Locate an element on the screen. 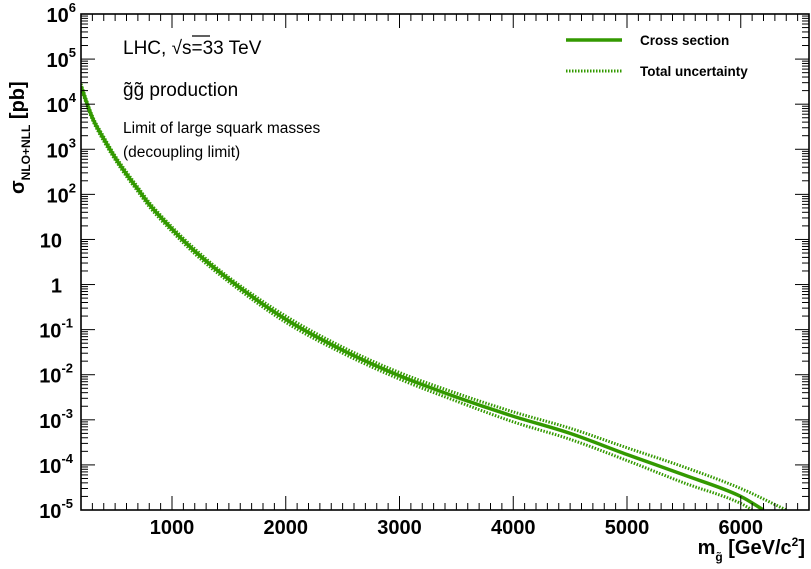 The width and height of the screenshot is (811, 569). y-tick-label-exponent: 3 is located at coordinates (72, 142).